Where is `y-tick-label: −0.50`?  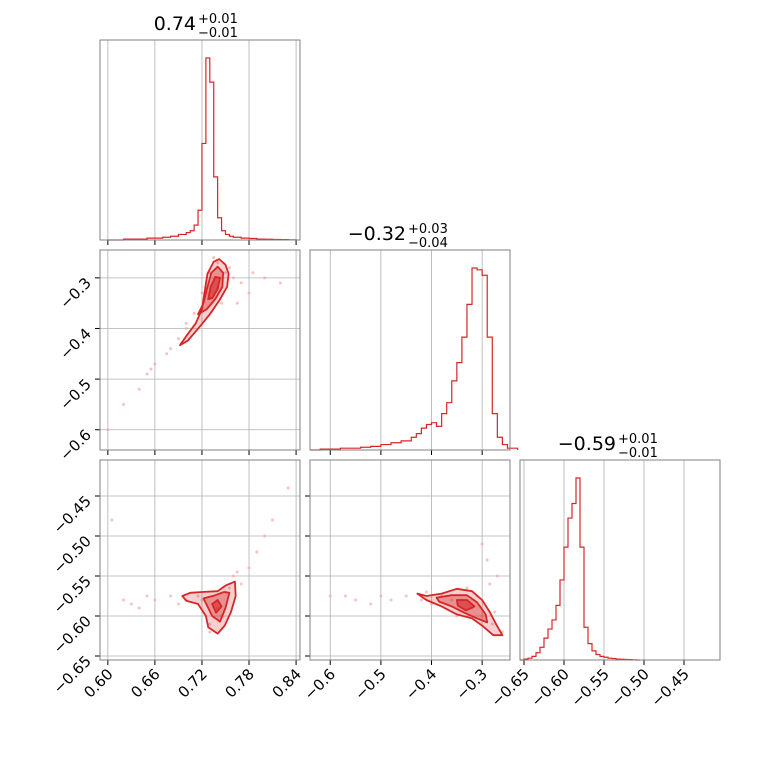 y-tick-label: −0.50 is located at coordinates (72, 554).